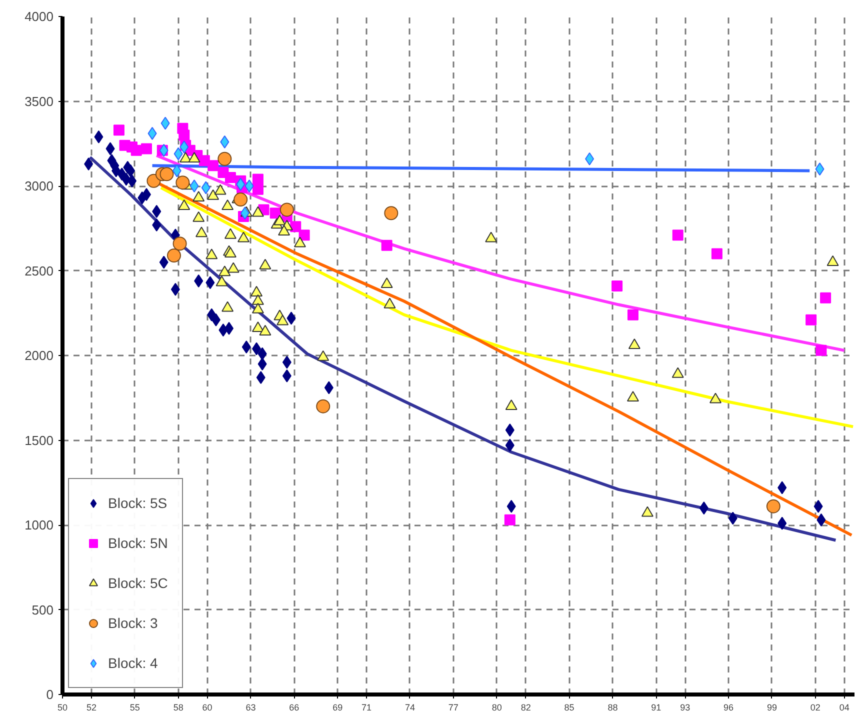  What do you see at coordinates (50, 694) in the screenshot?
I see `y-tick-label: 0` at bounding box center [50, 694].